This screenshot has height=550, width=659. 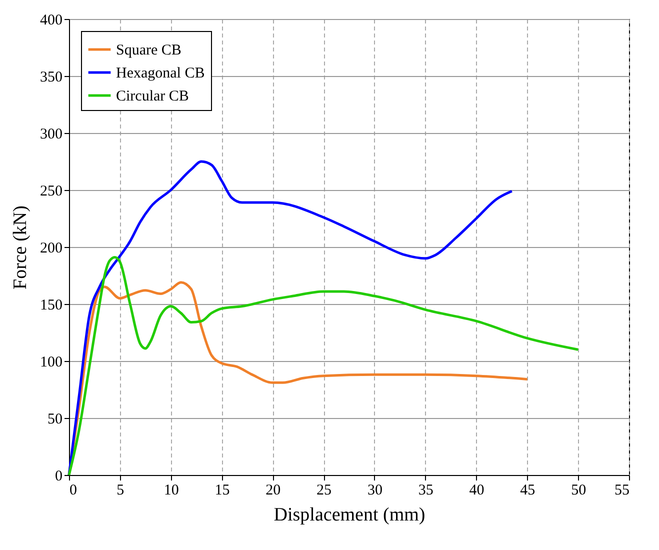 I want to click on y-tick-label: 150, so click(x=51, y=306).